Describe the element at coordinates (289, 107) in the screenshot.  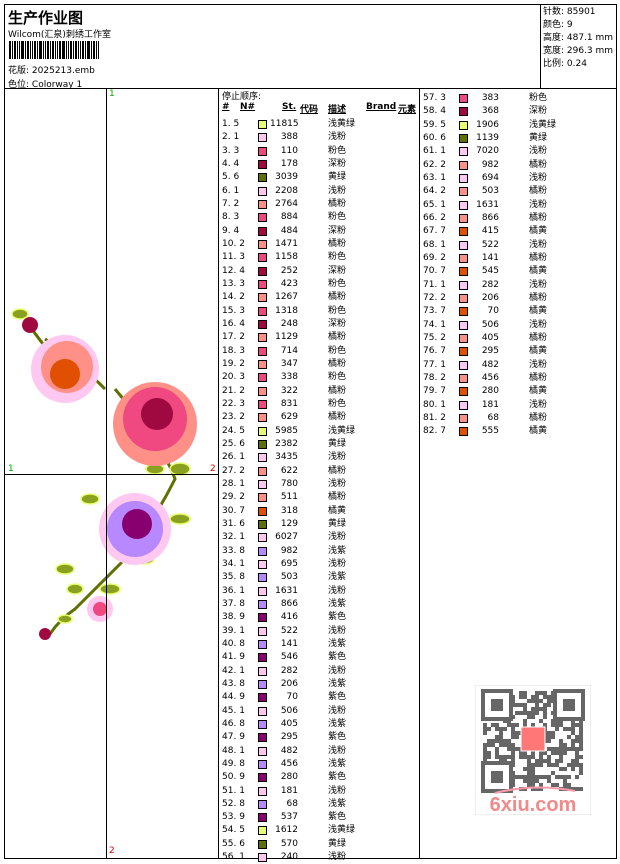
I see `header-st: St.` at that location.